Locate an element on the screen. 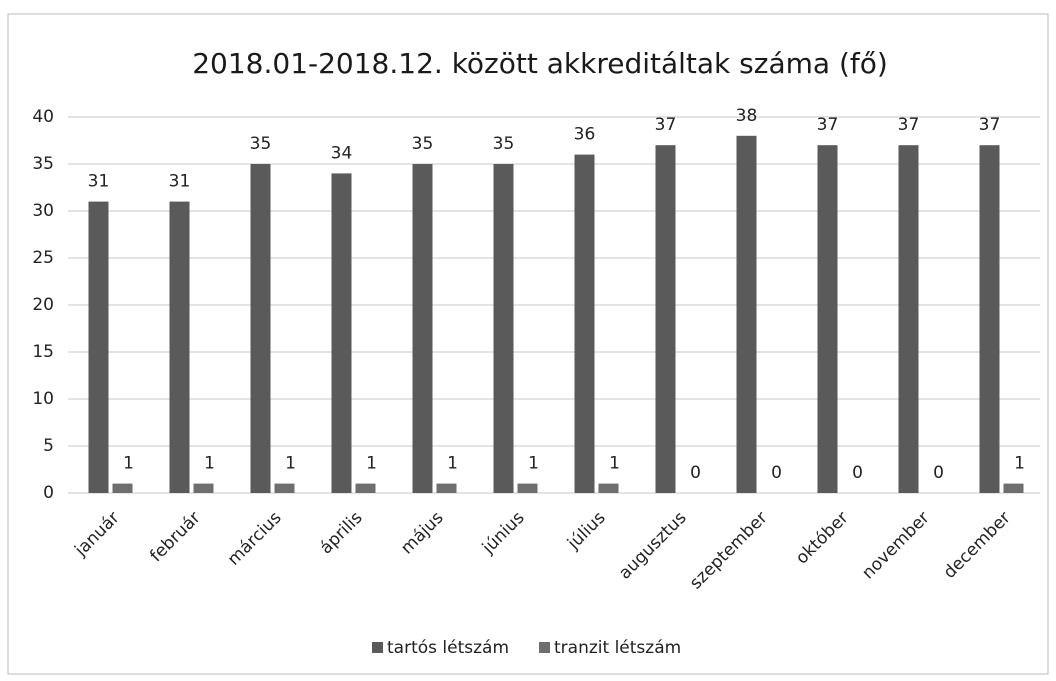 This screenshot has width=1056, height=681. x-tick-label: szeptember is located at coordinates (729, 551).